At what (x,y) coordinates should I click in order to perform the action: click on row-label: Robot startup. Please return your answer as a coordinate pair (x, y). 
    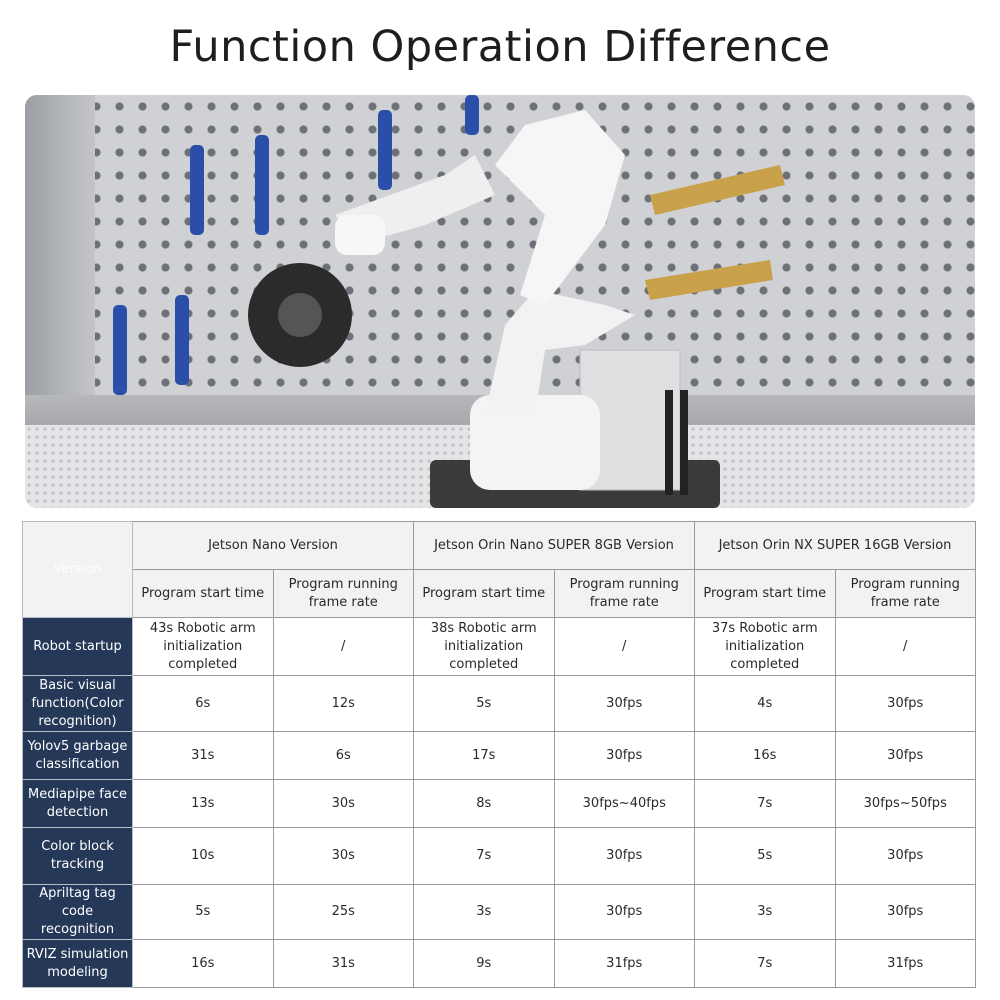
    Looking at the image, I should click on (77, 646).